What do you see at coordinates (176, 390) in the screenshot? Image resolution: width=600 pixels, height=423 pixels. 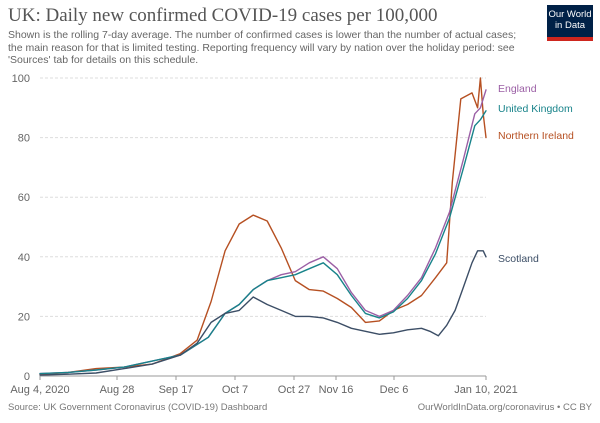 I see `x-tick-label: Sep 17` at bounding box center [176, 390].